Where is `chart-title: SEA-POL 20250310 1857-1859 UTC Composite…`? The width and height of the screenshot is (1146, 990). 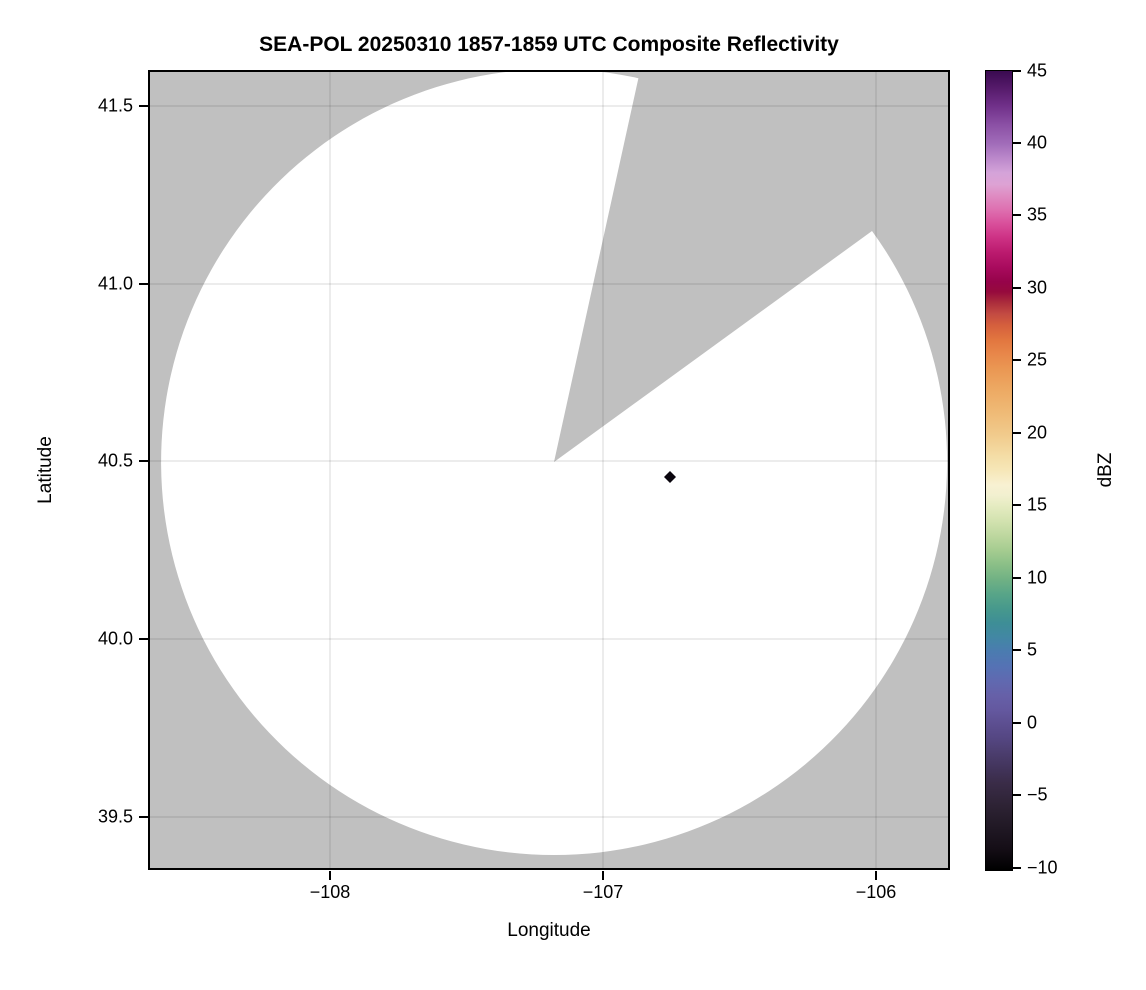 chart-title: SEA-POL 20250310 1857-1859 UTC Composite… is located at coordinates (549, 44).